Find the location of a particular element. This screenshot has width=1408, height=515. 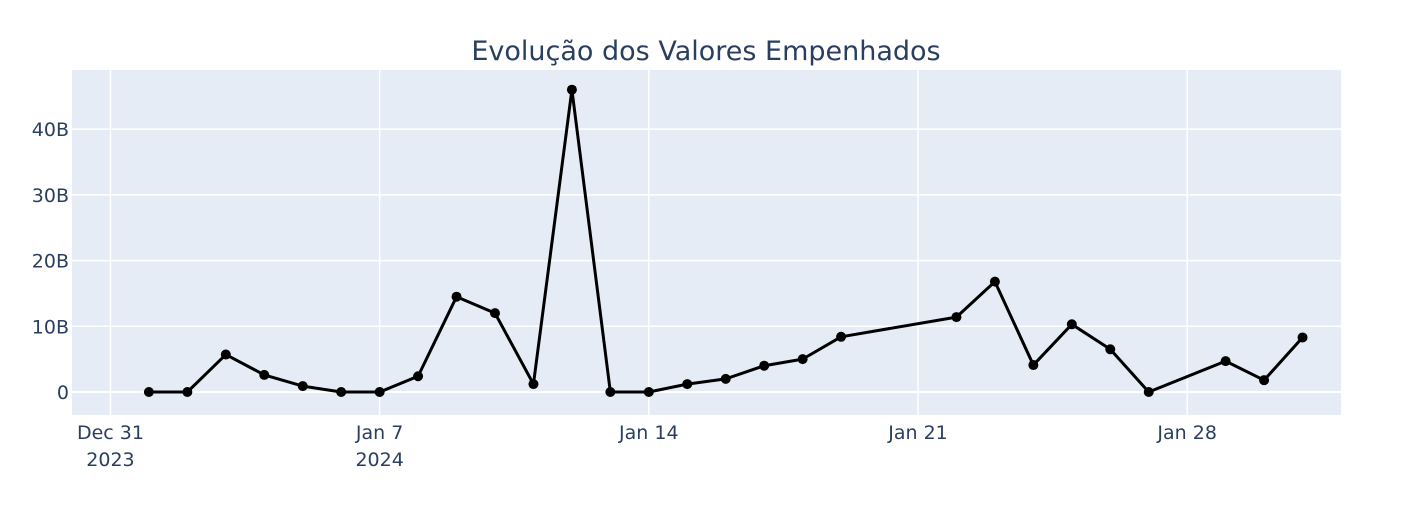

y-tick-label: 0 is located at coordinates (63, 393).